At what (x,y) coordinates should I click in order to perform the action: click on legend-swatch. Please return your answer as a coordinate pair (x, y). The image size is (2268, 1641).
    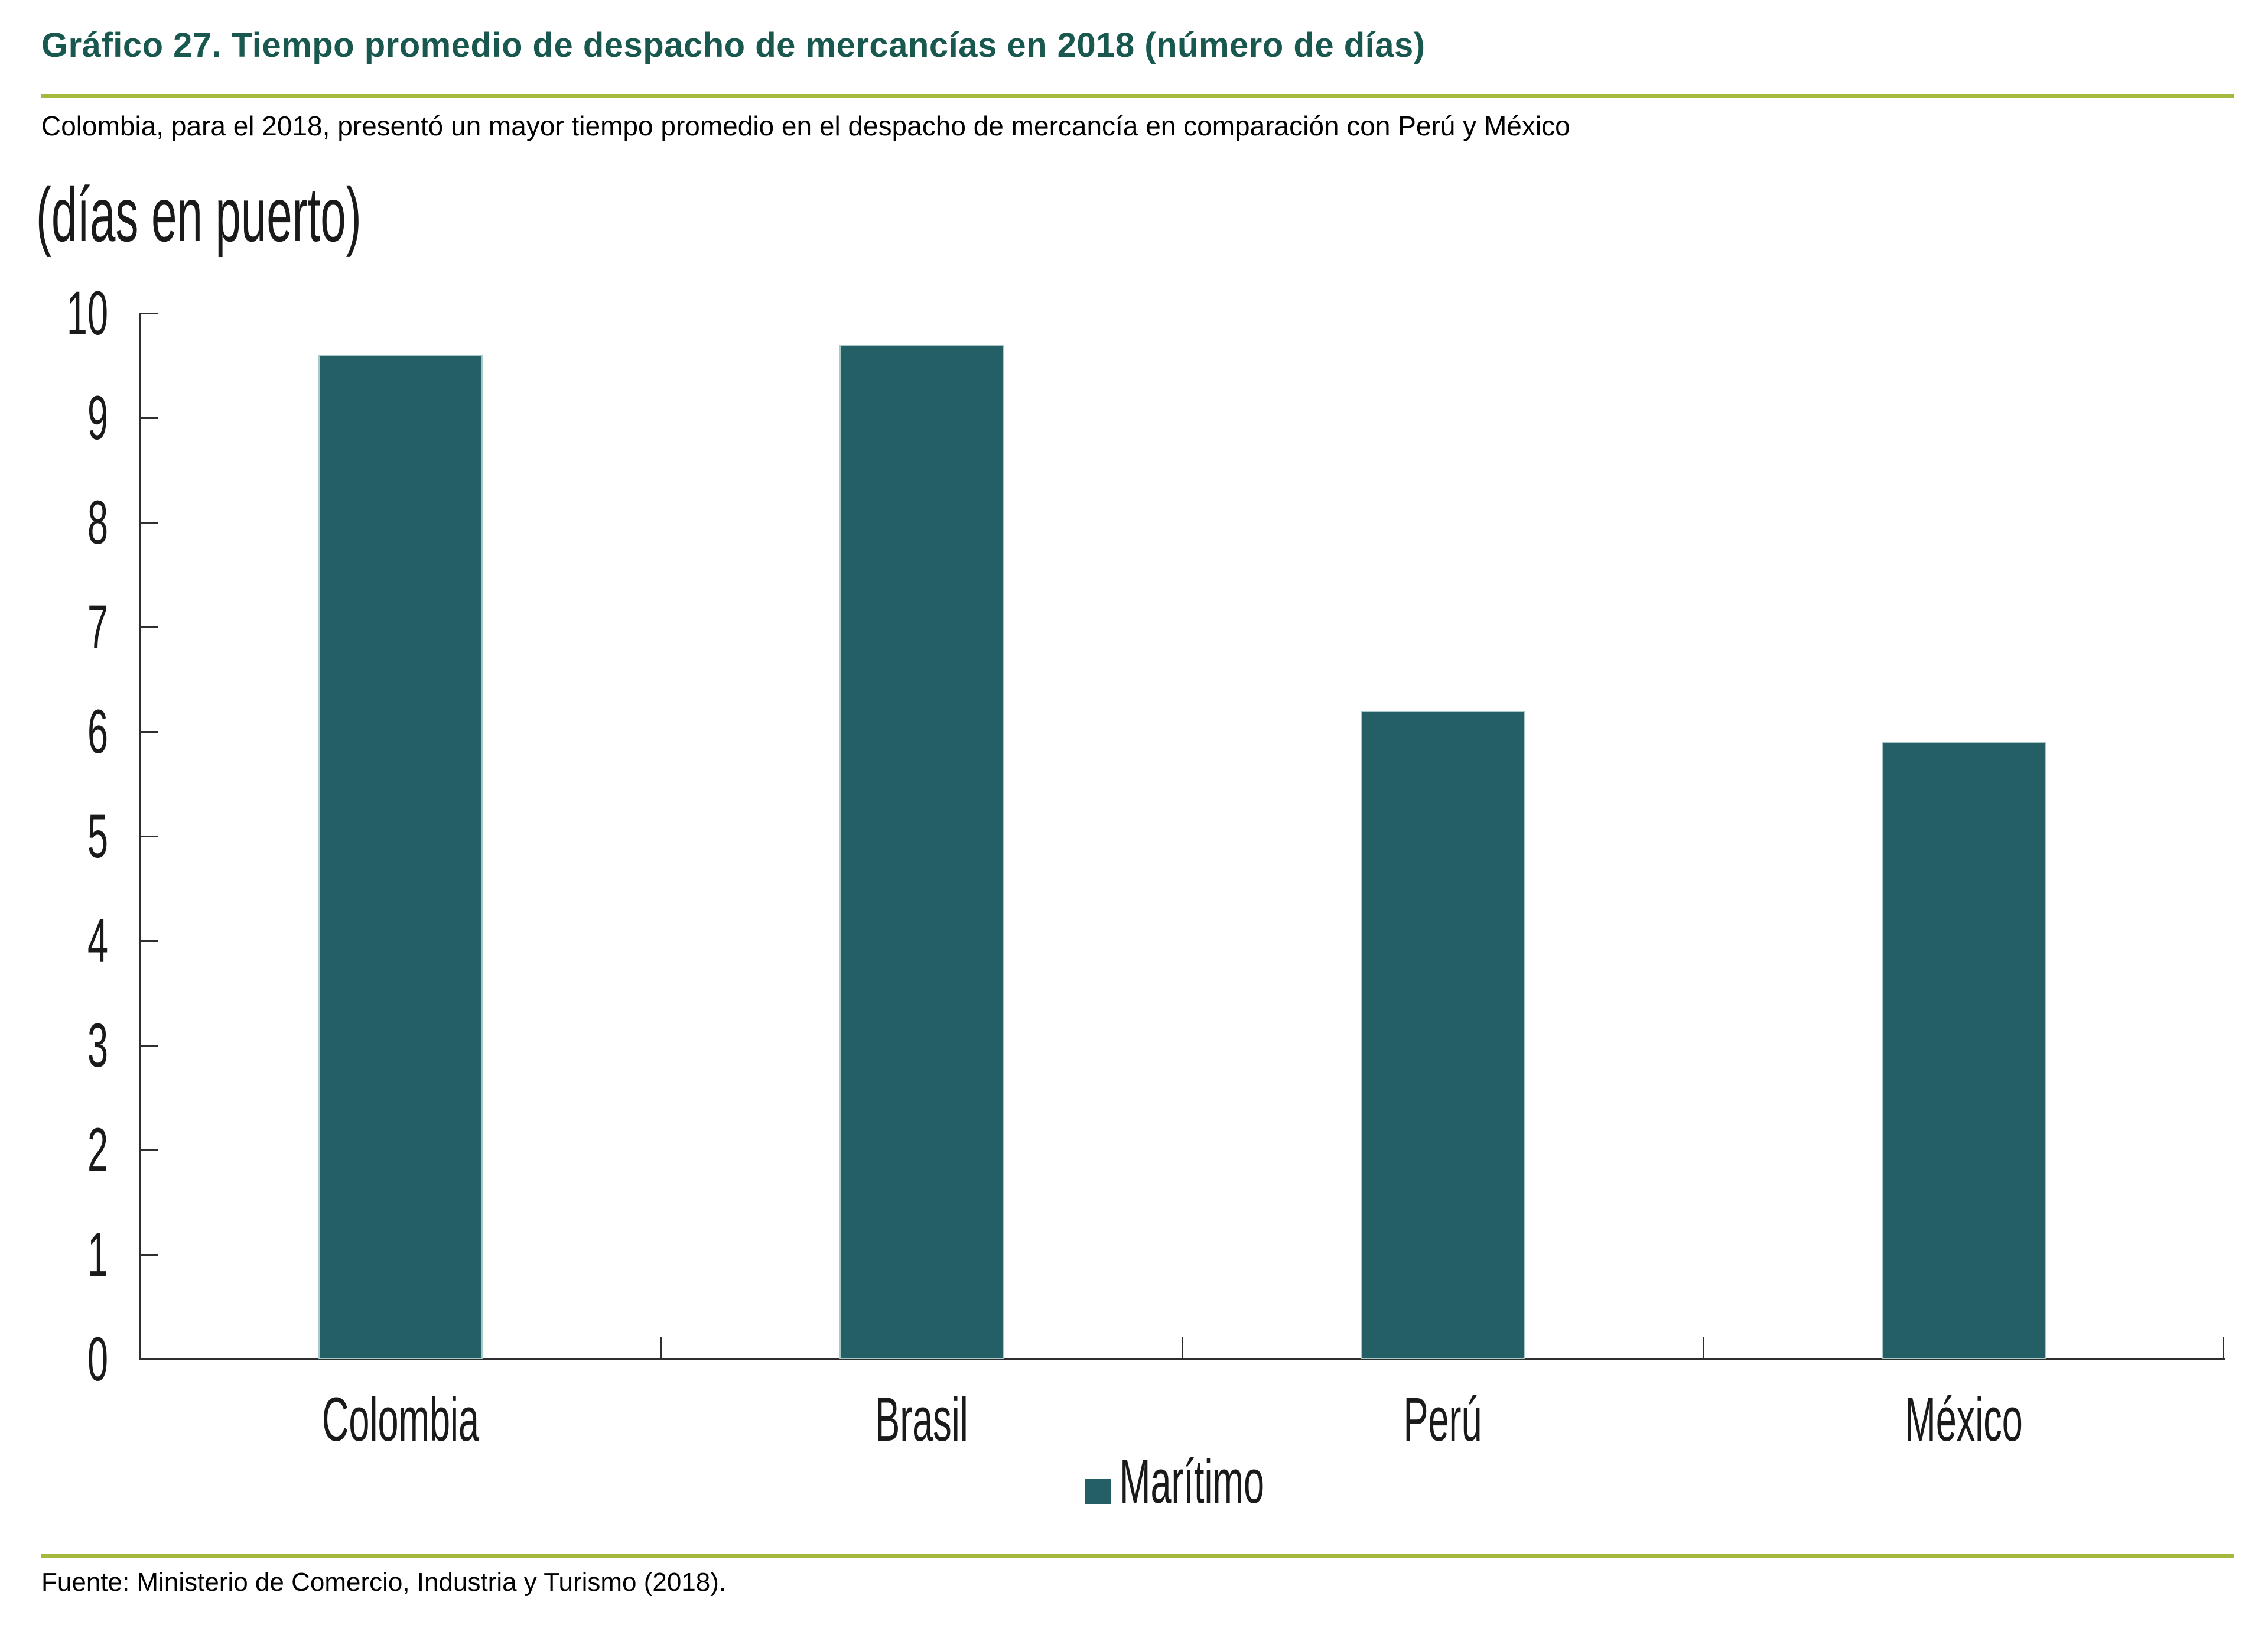
    Looking at the image, I should click on (1098, 1492).